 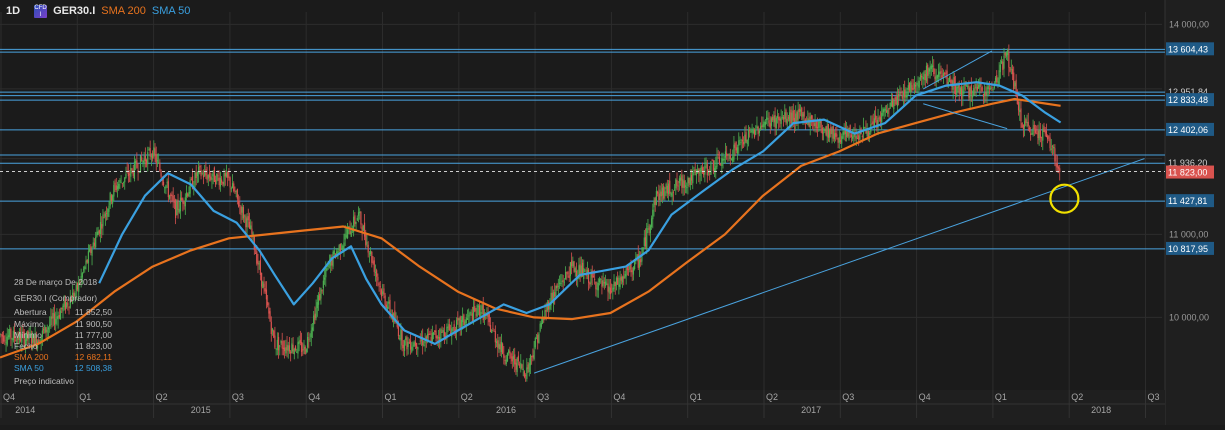 What do you see at coordinates (1188, 234) in the screenshot?
I see `y-tick-label: 11 000,00` at bounding box center [1188, 234].